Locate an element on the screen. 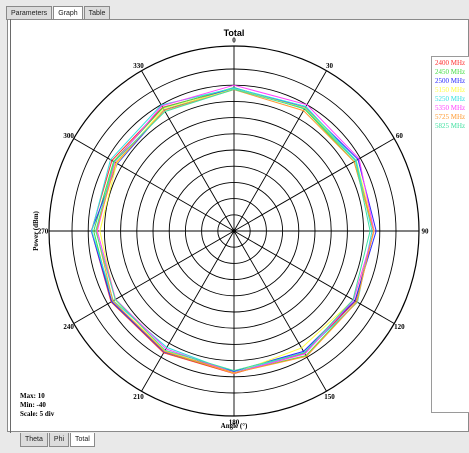 The width and height of the screenshot is (469, 453). max-readout: Max: 10 is located at coordinates (32, 396).